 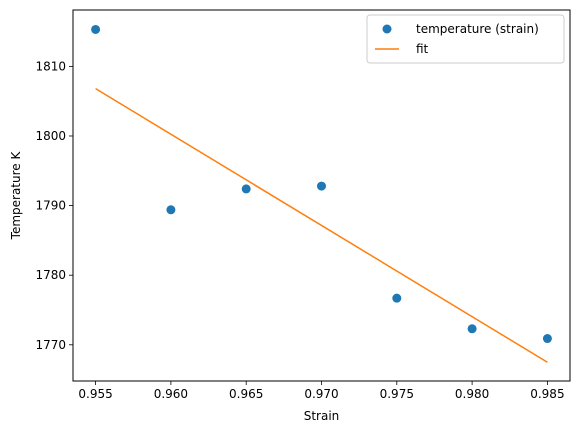 I want to click on x-tick-label: 0.985, so click(x=547, y=394).